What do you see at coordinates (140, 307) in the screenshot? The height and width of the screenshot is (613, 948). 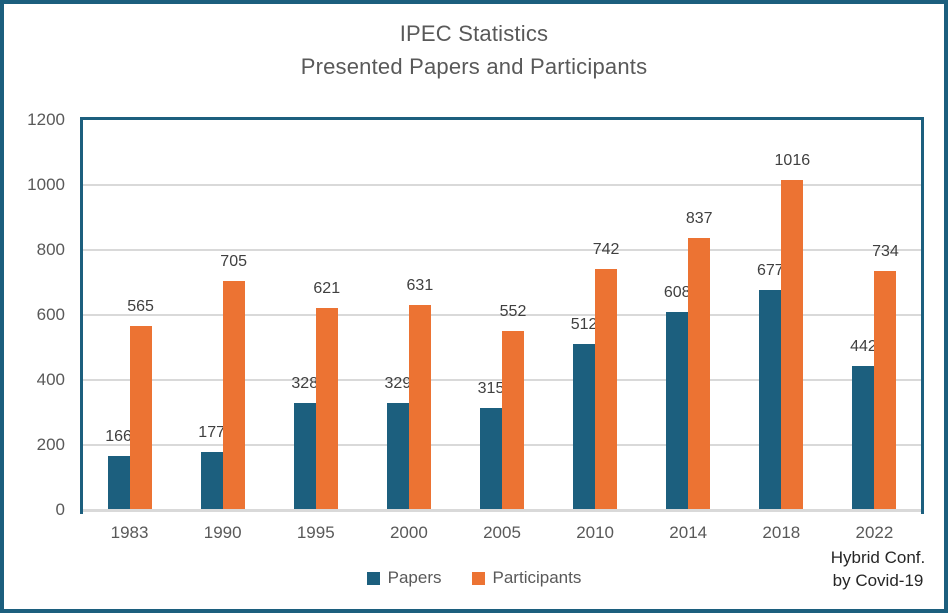 I see `bar-label-participants-1983: 565` at bounding box center [140, 307].